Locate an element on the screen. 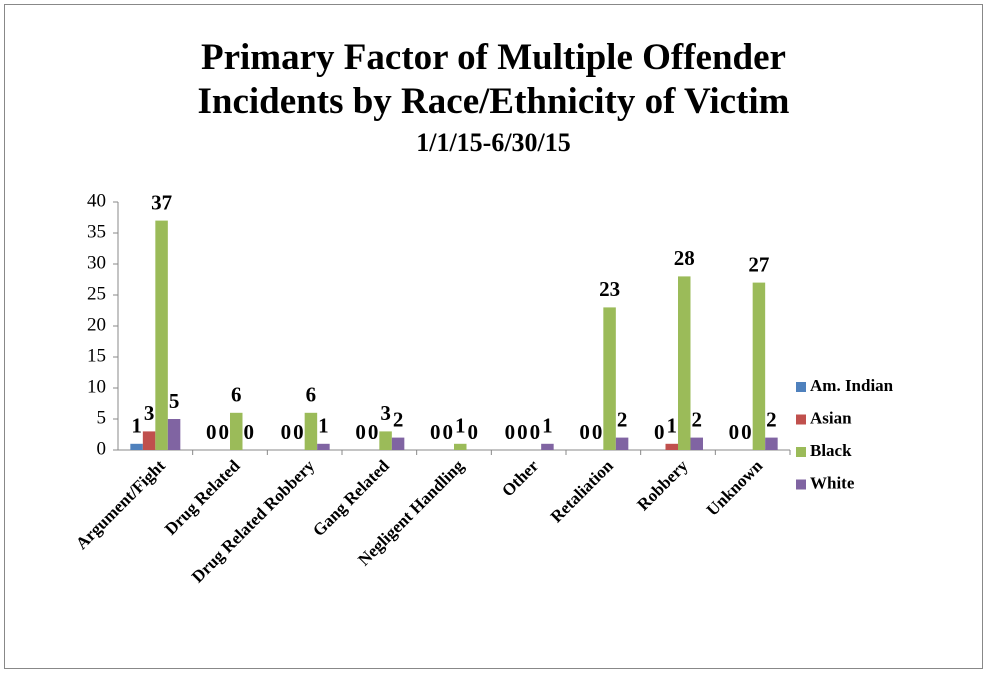 Image resolution: width=987 pixels, height=673 pixels. y-tick-label: 10 is located at coordinates (96, 386).